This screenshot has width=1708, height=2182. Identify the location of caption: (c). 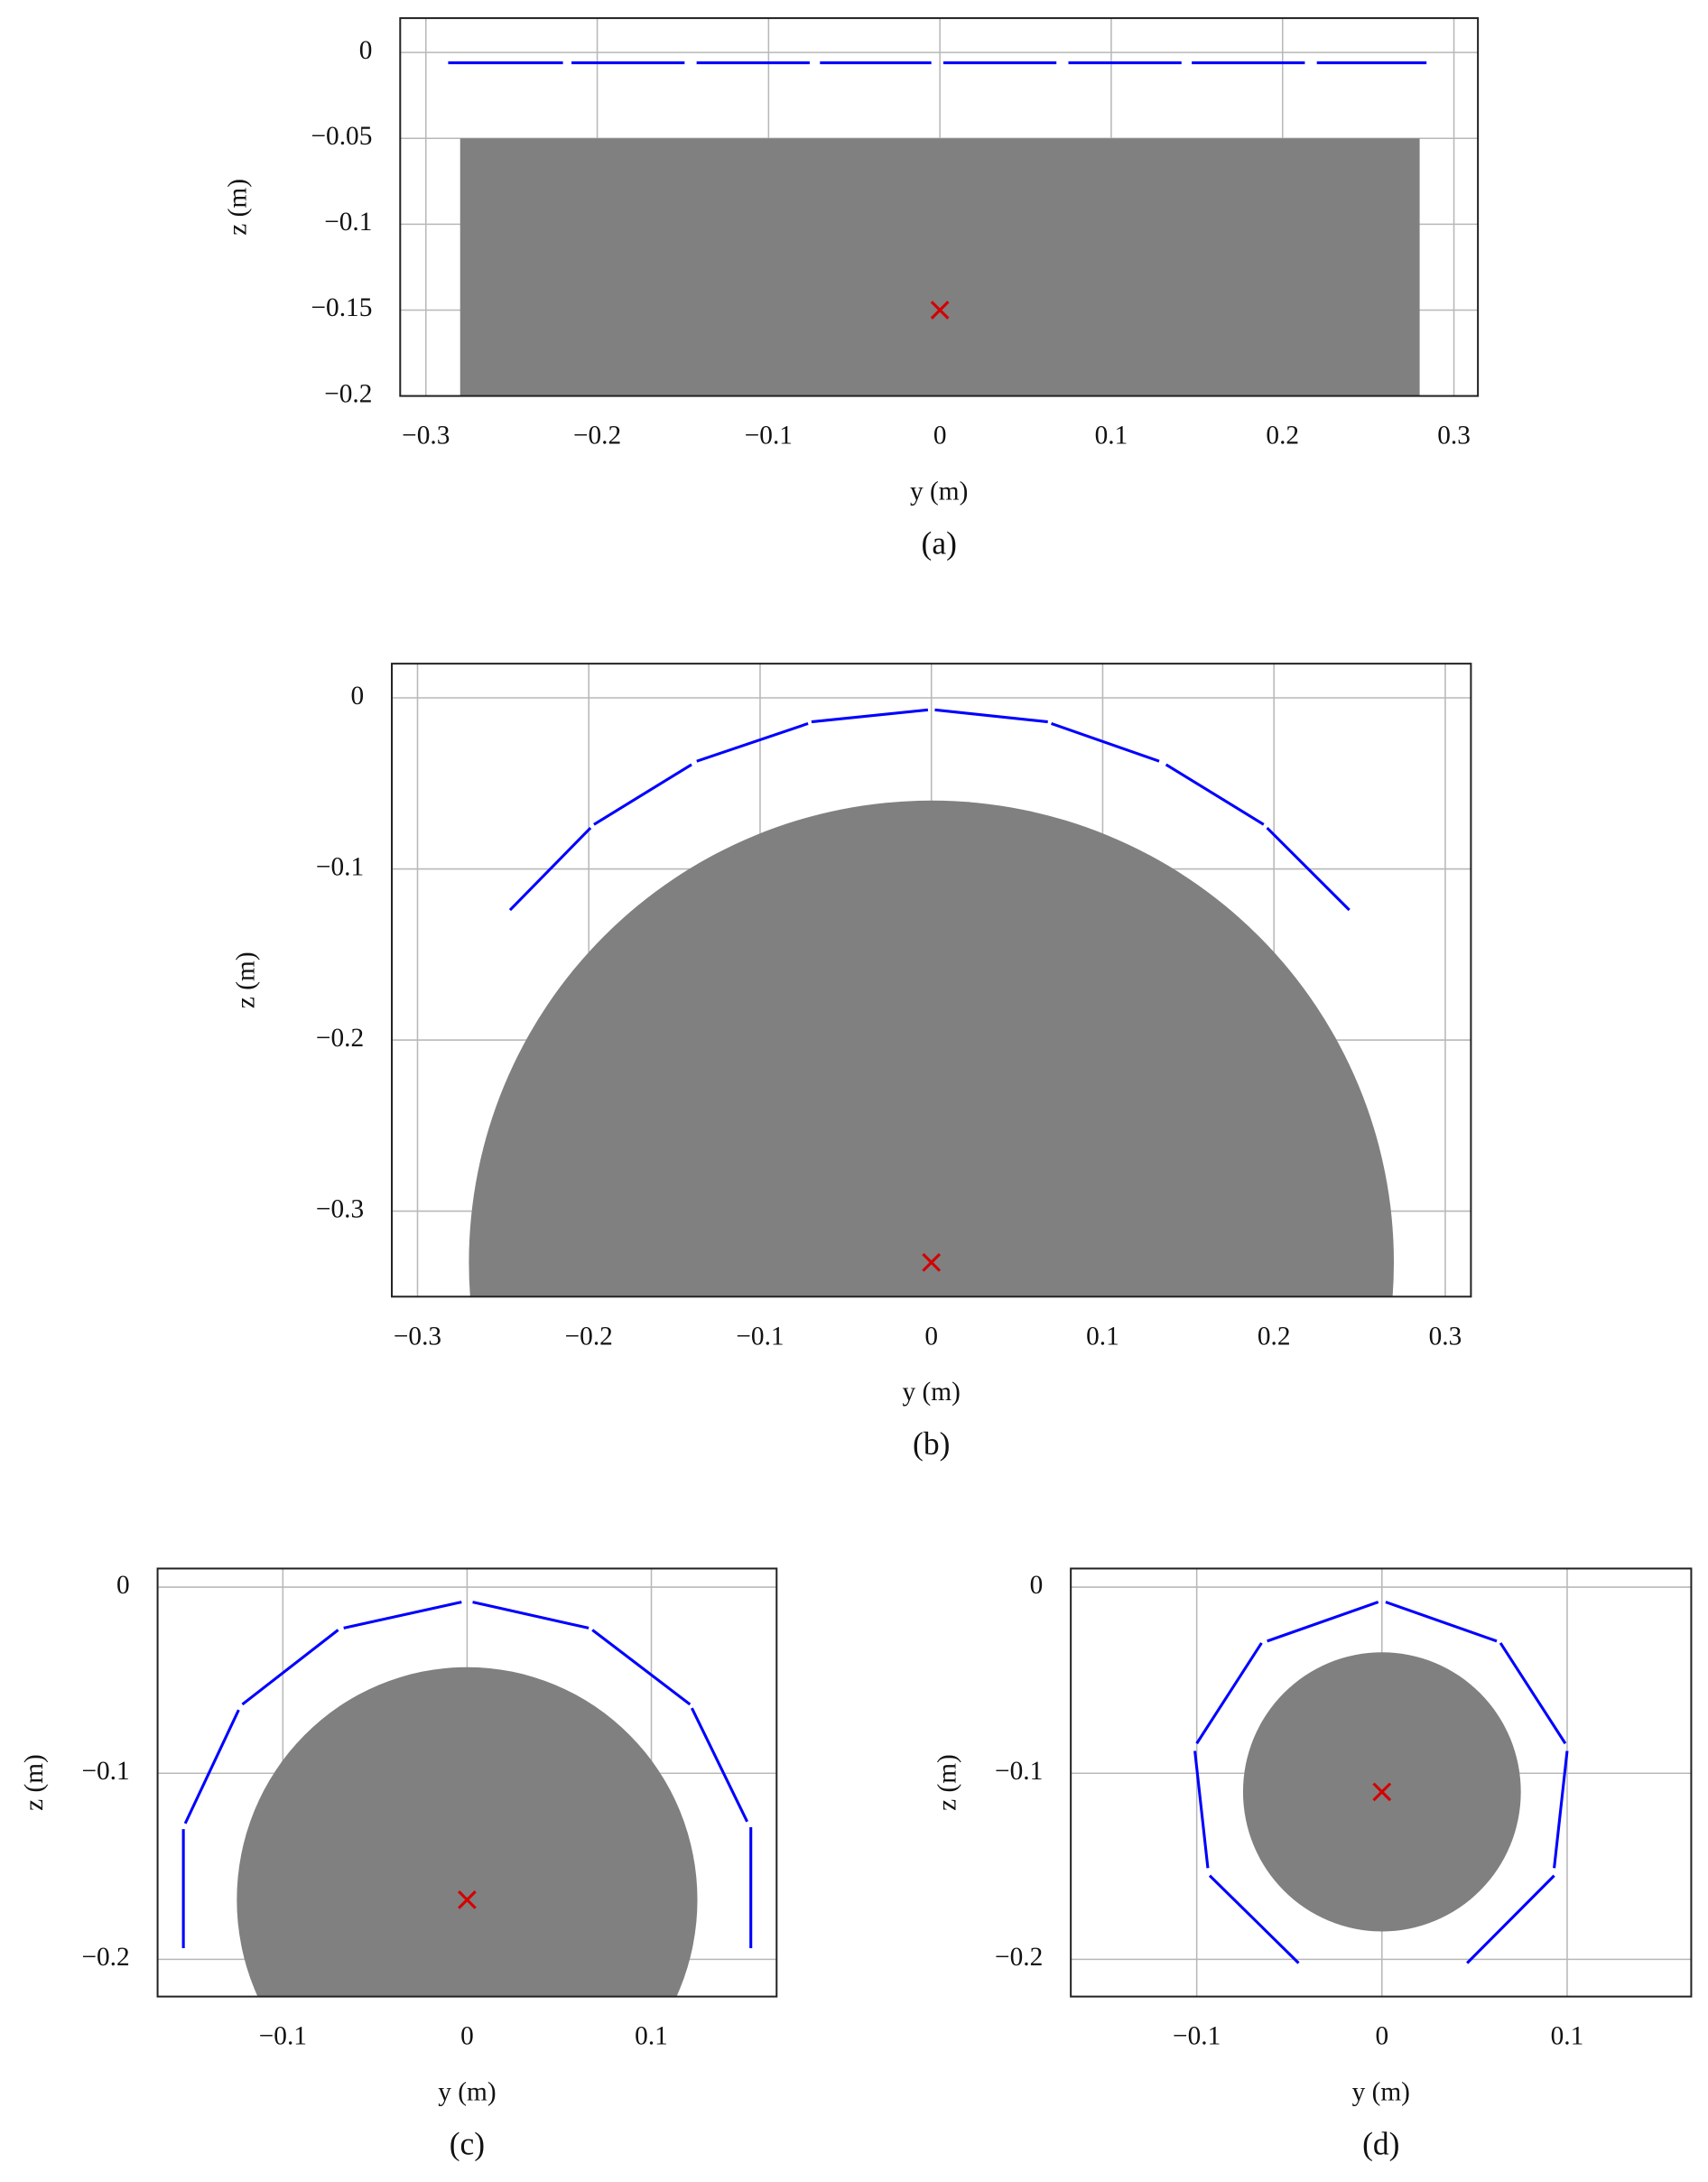
(467, 2144).